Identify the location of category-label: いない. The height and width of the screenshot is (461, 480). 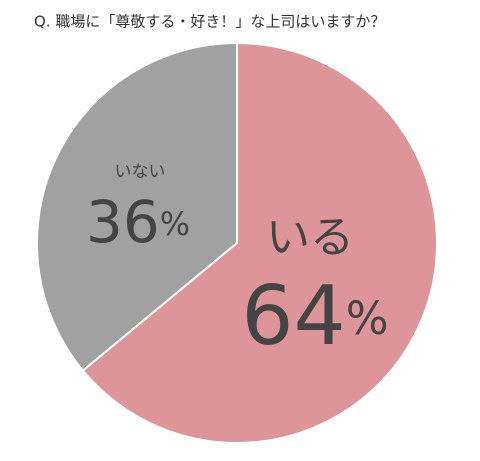
(140, 172).